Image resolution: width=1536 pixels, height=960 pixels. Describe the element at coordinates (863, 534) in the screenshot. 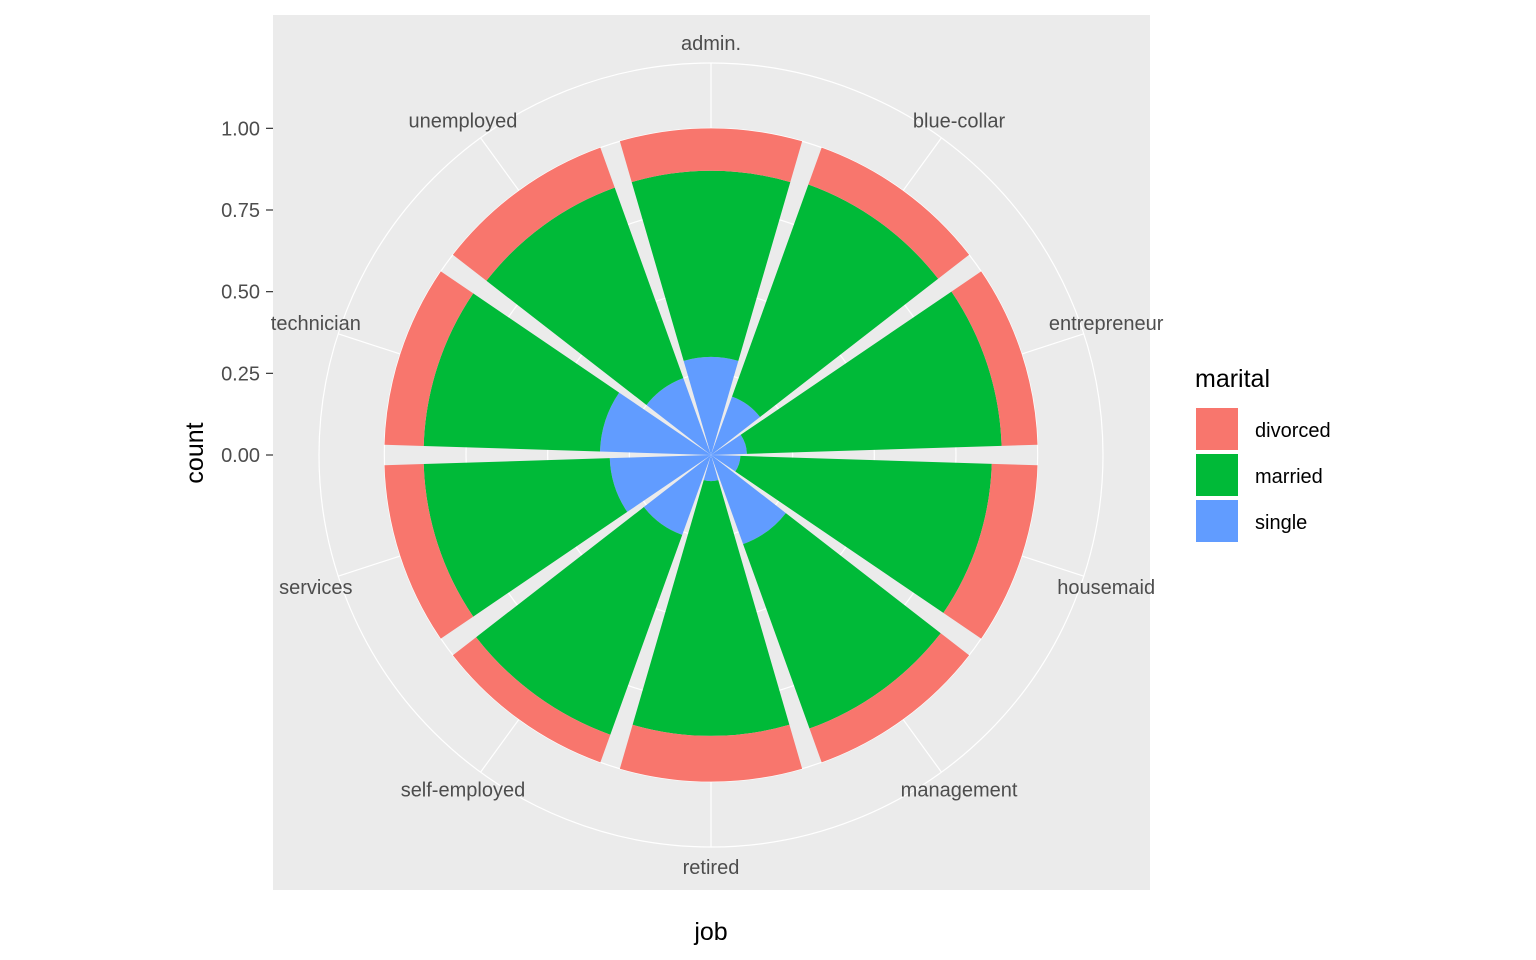

I see `bar-married-housemaid` at that location.